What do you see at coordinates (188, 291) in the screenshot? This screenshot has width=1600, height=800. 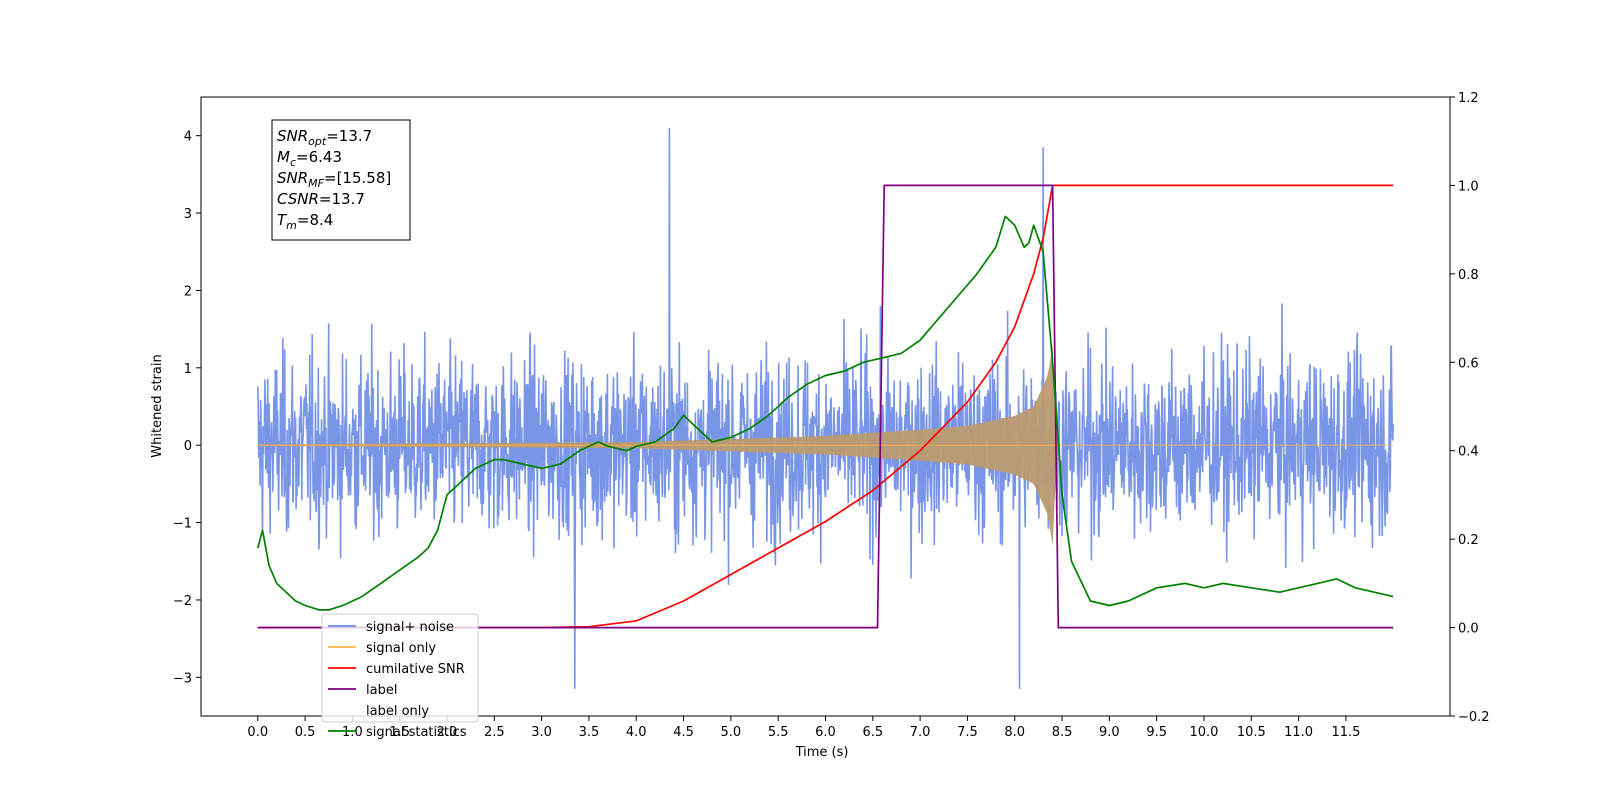 I see `y-left-tick-label: 2` at bounding box center [188, 291].